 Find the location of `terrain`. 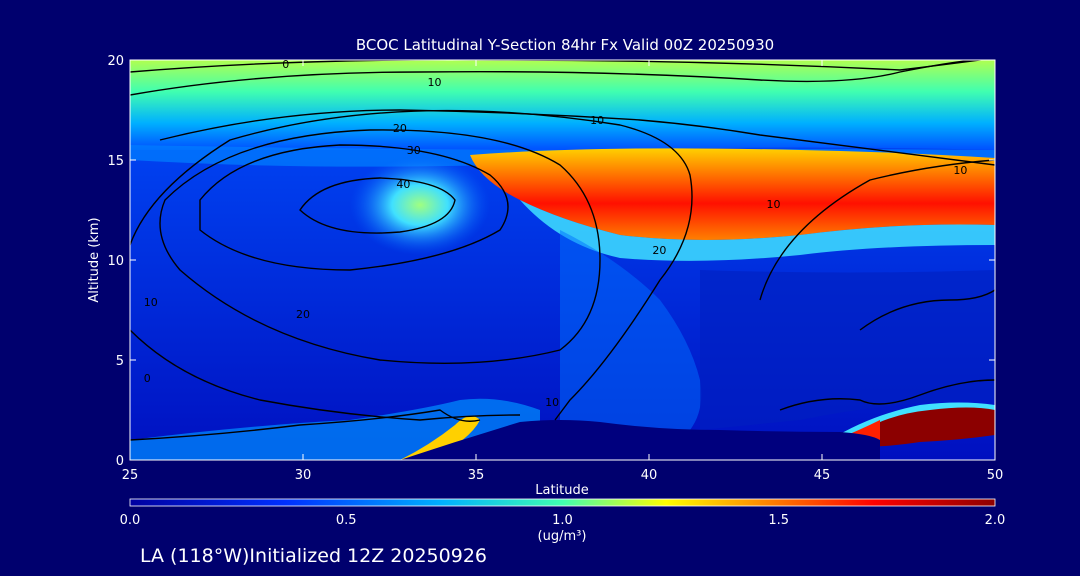

terrain is located at coordinates (640, 440).